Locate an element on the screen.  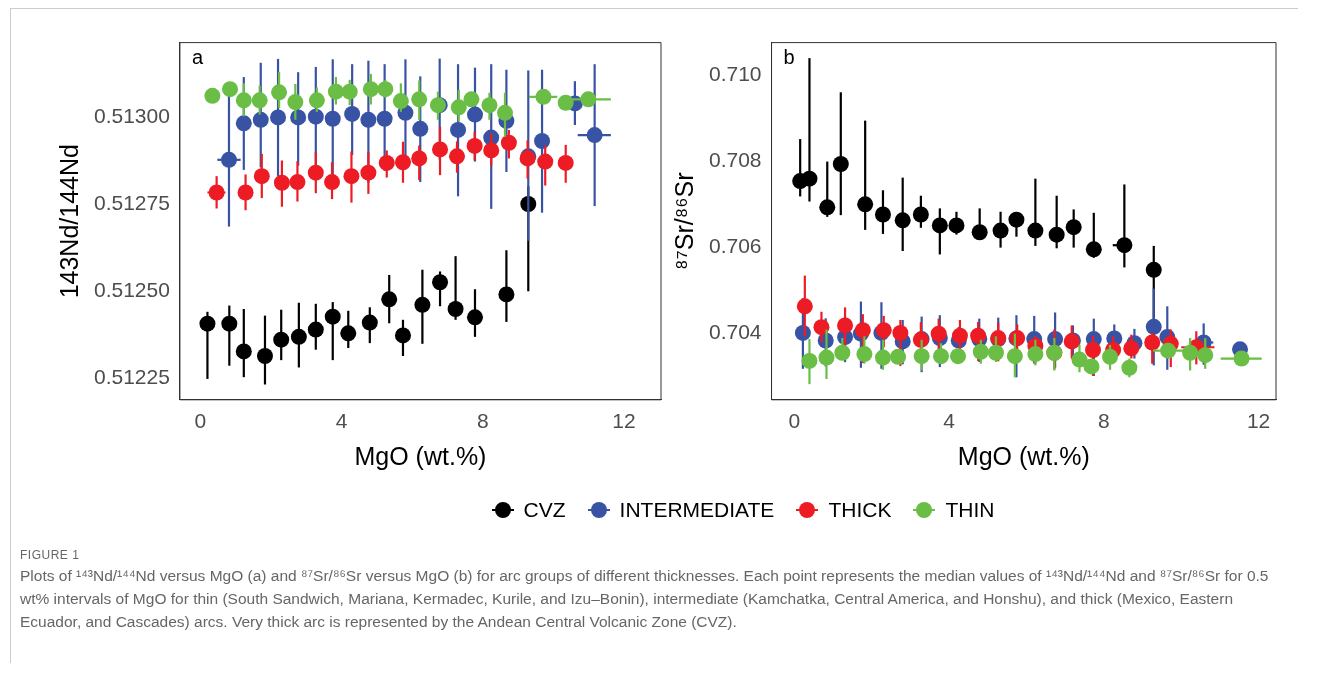
y-tick-label: 0.51225 is located at coordinates (131, 377).